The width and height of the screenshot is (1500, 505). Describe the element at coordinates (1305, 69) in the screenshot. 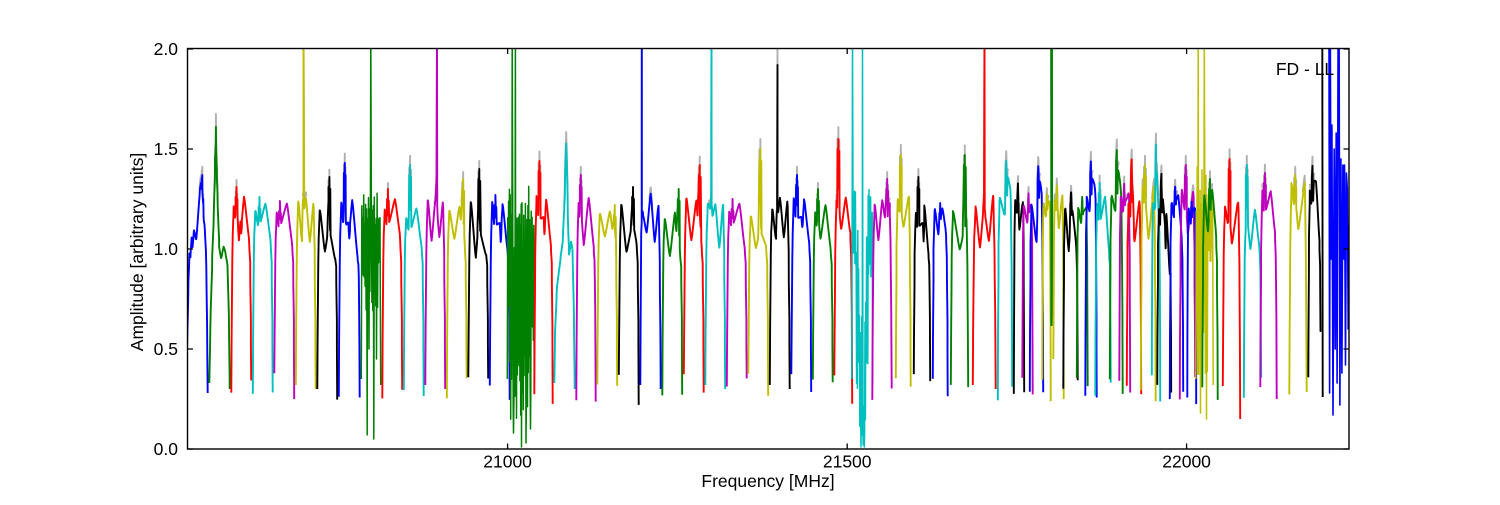

I see `svg-text: FD - LL` at that location.